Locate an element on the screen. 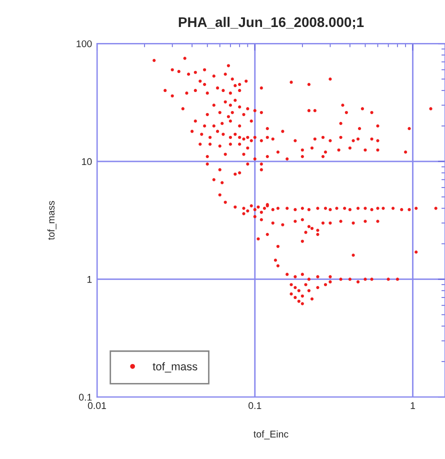 The width and height of the screenshot is (445, 459). y-tick-label: 1 is located at coordinates (89, 279).